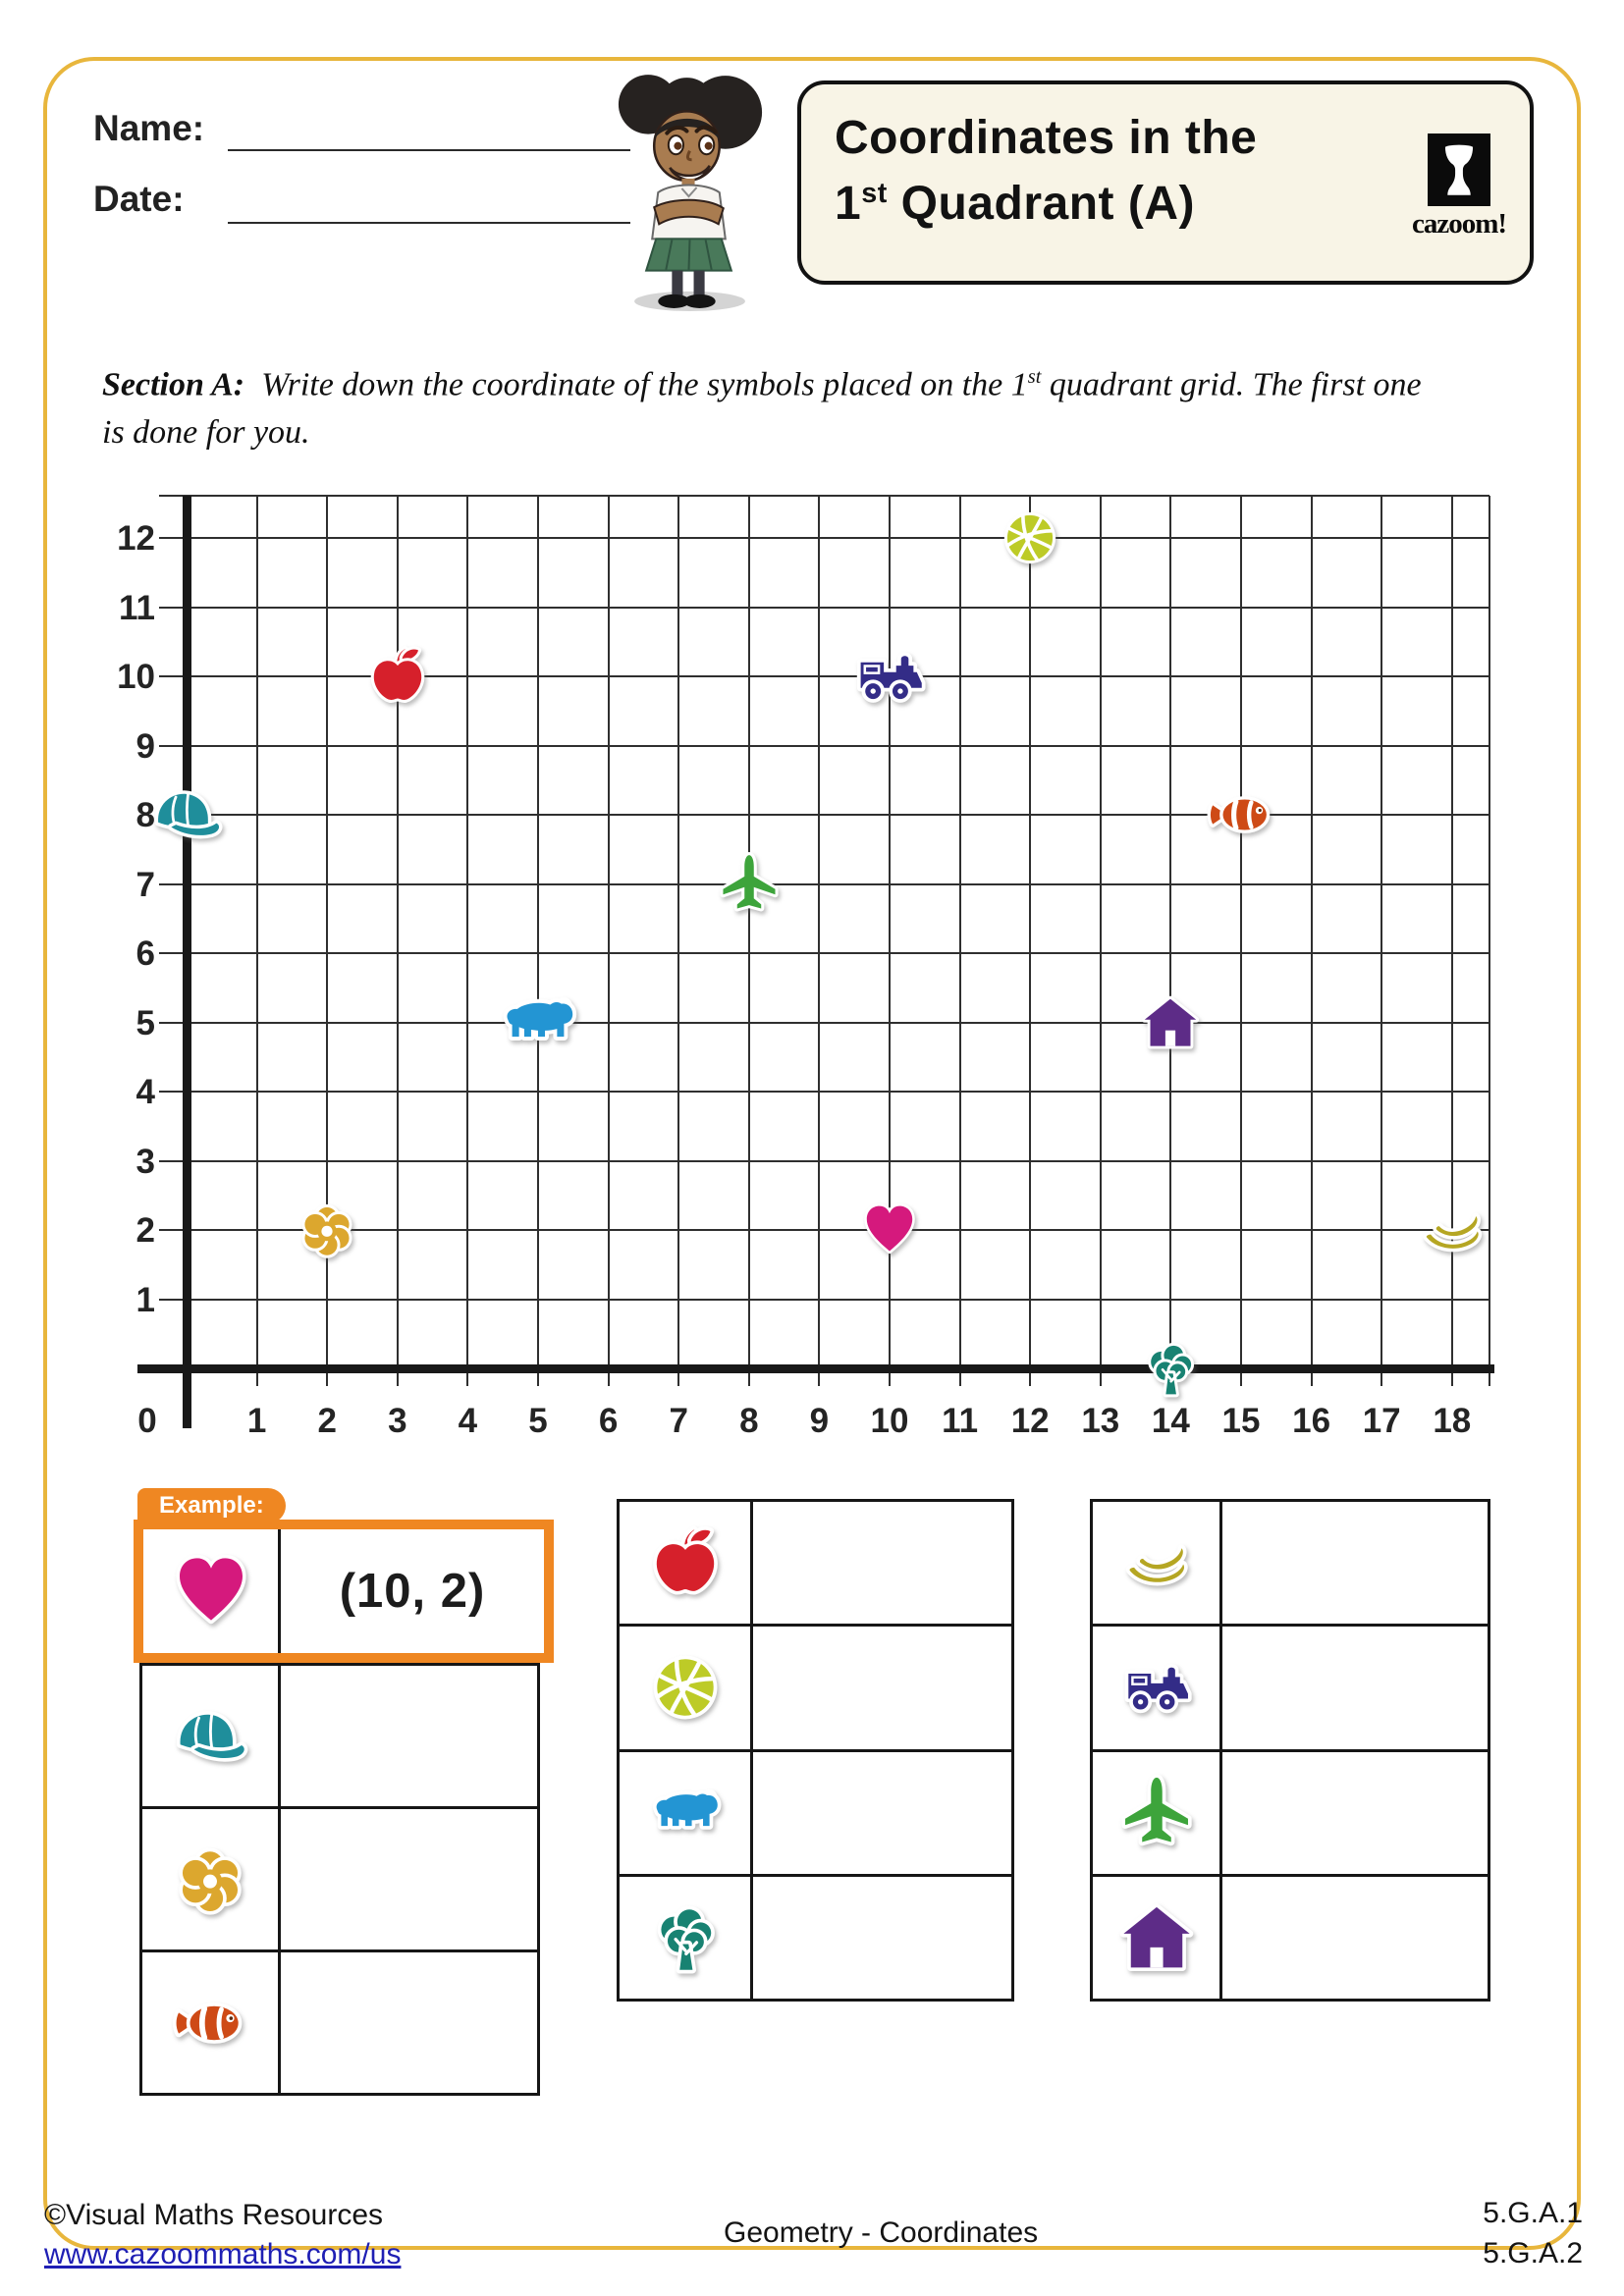 The height and width of the screenshot is (2296, 1624). Describe the element at coordinates (397, 1421) in the screenshot. I see `x-axis-label: 3` at that location.